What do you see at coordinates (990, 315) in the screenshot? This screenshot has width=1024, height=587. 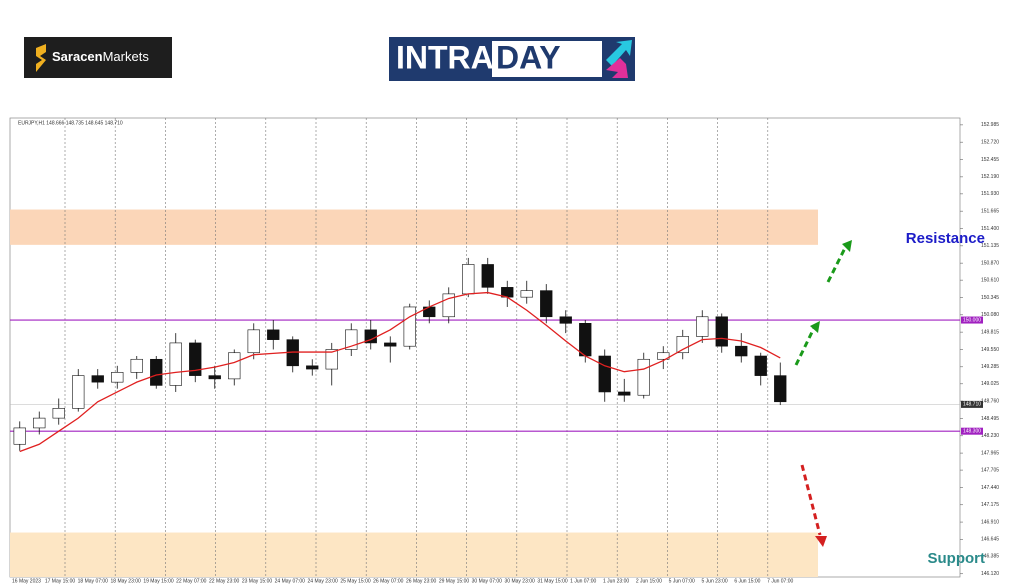 I see `y-tick-label: 150.080` at bounding box center [990, 315].